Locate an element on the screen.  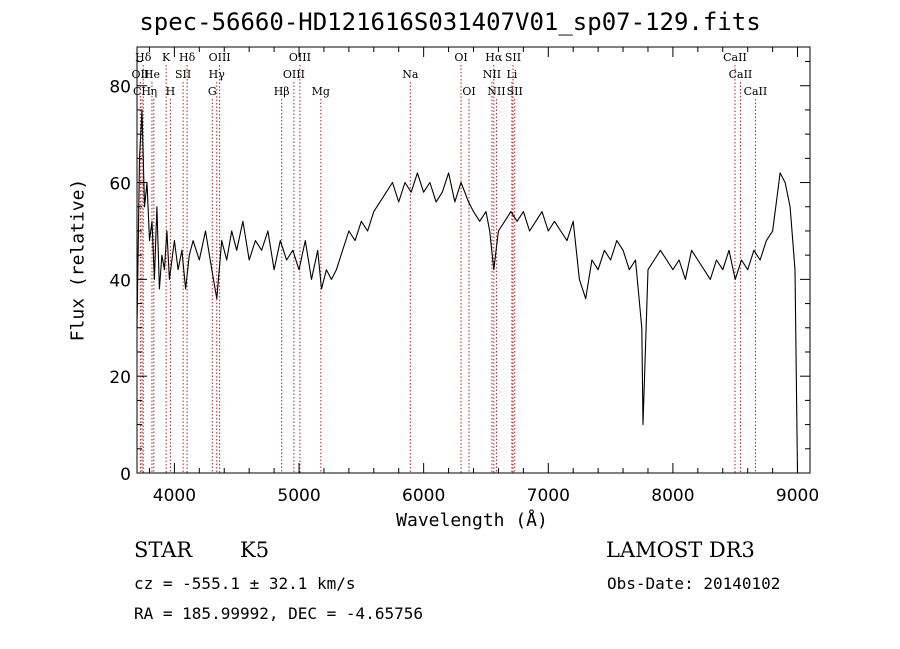
x-tick-label-5: 9000 is located at coordinates (797, 496).